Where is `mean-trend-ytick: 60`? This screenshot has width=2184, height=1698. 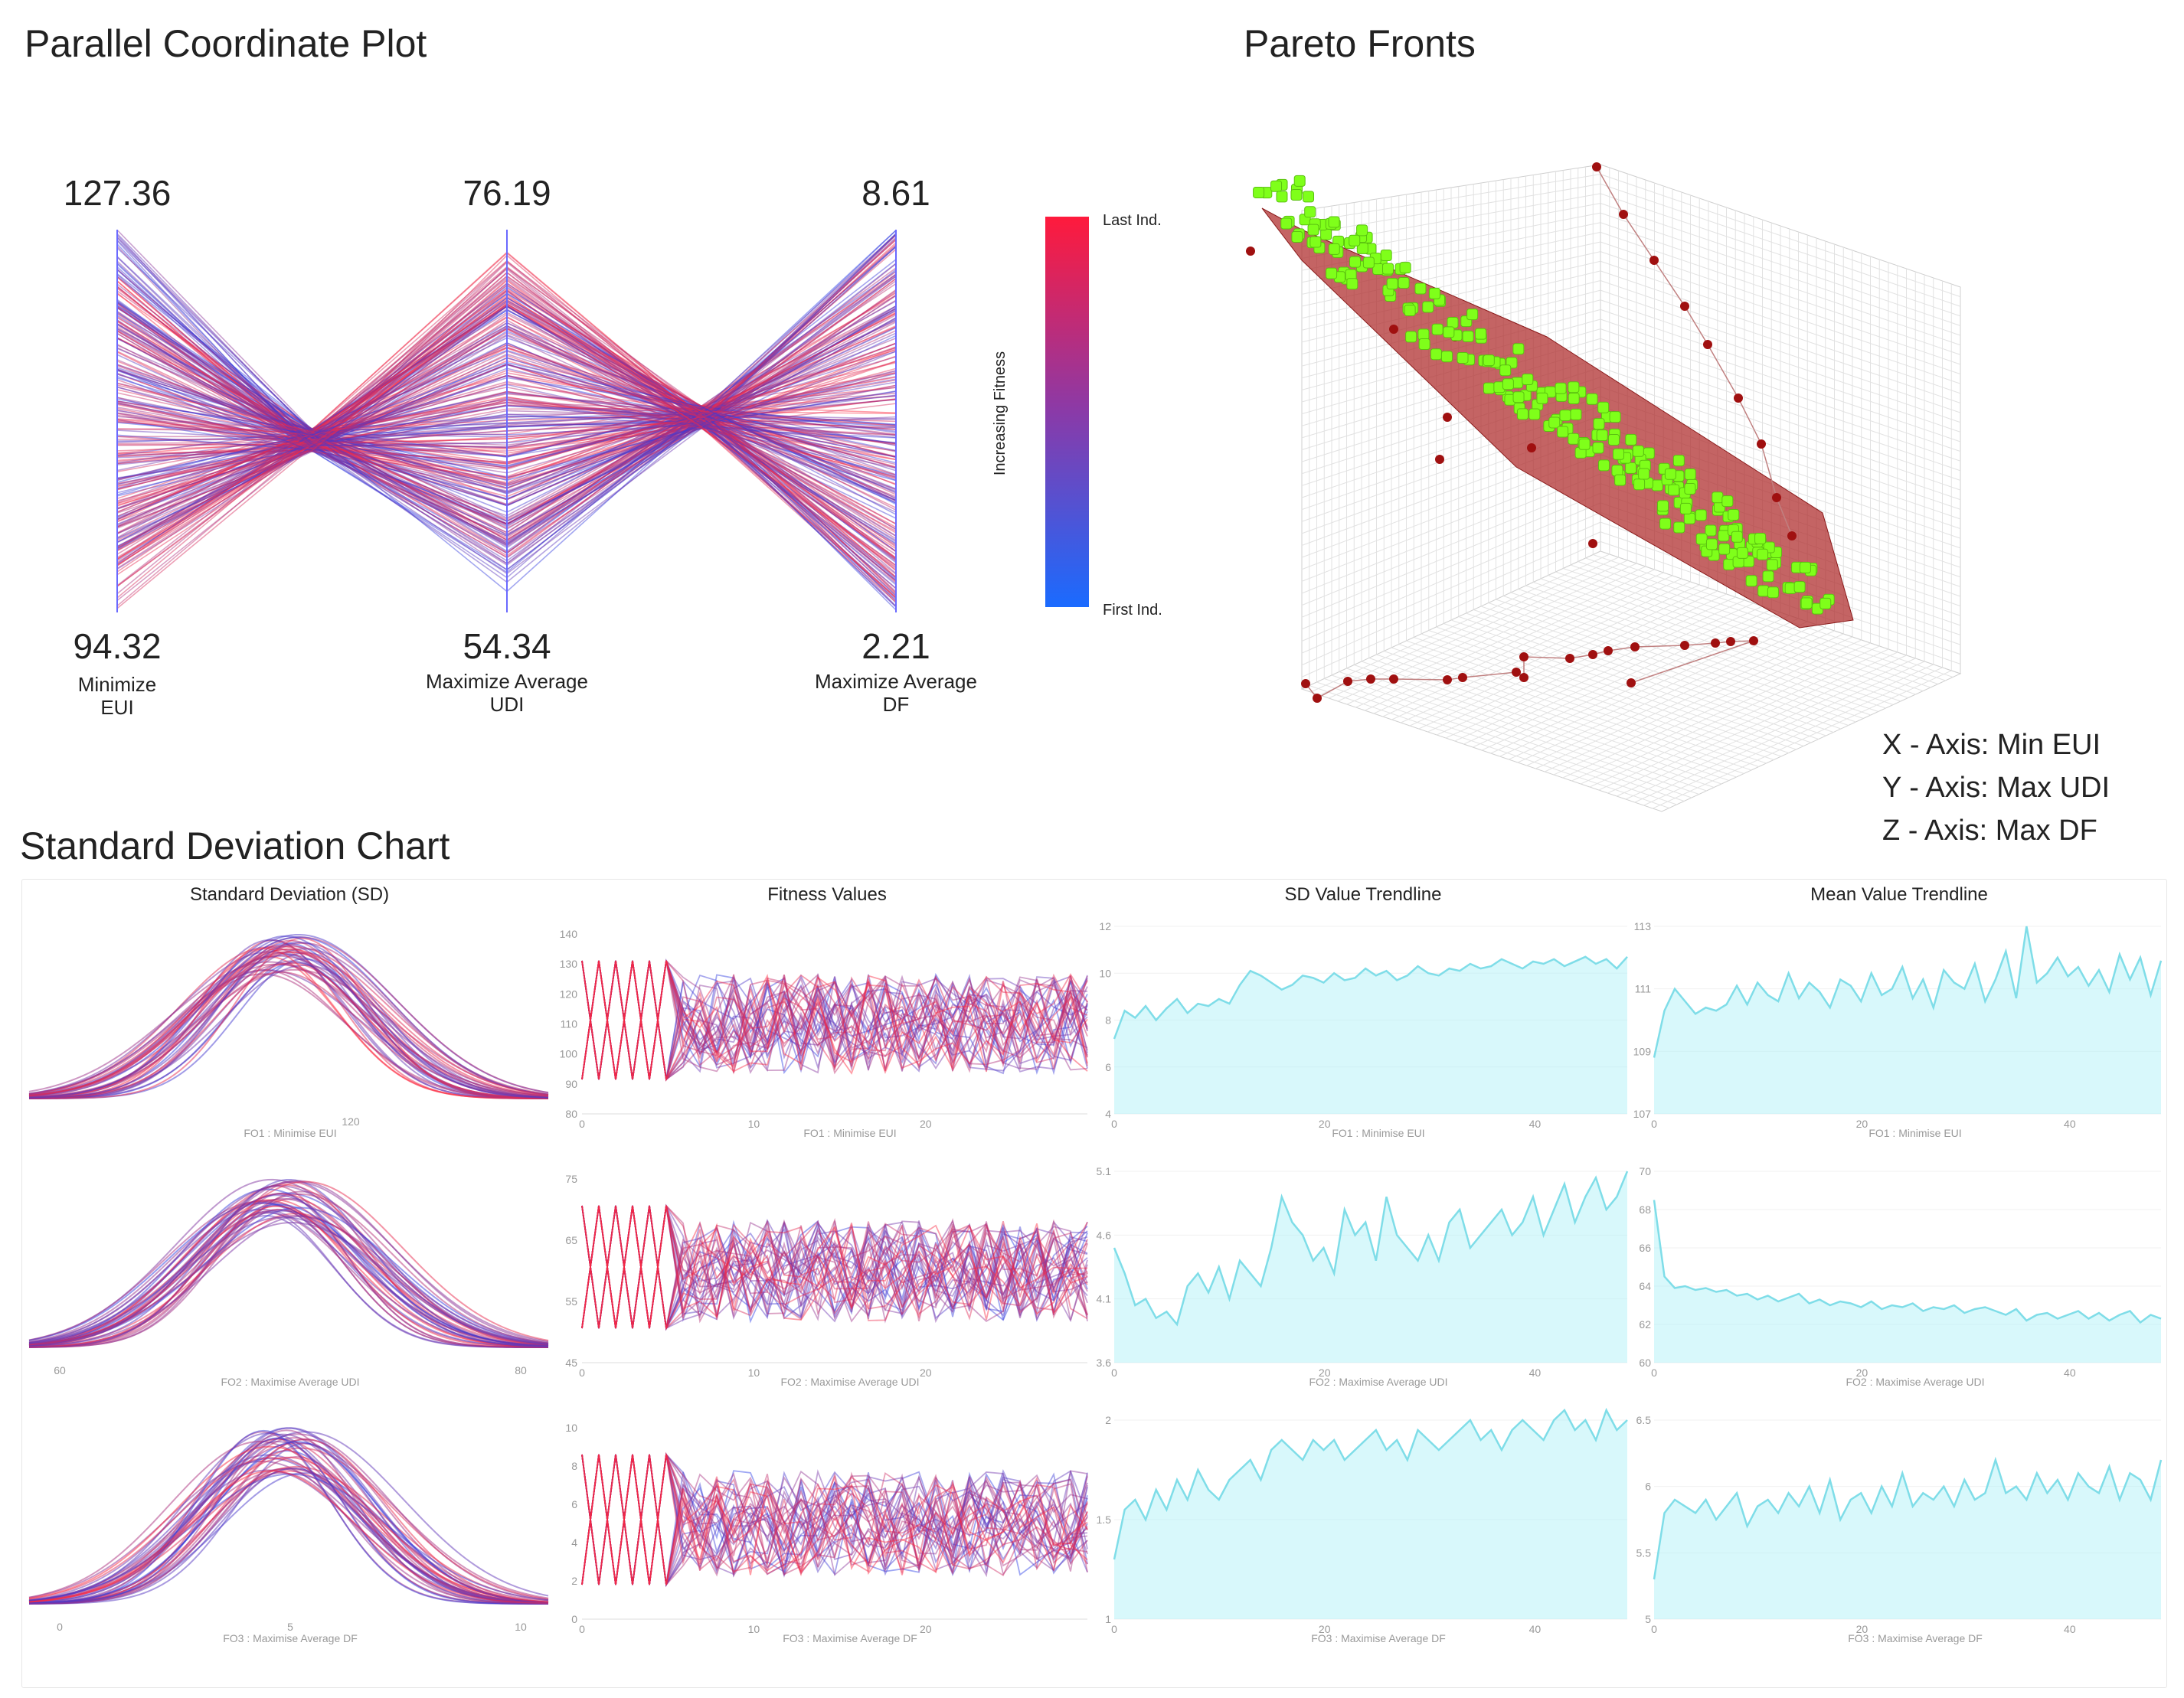 mean-trend-ytick: 60 is located at coordinates (1645, 1363).